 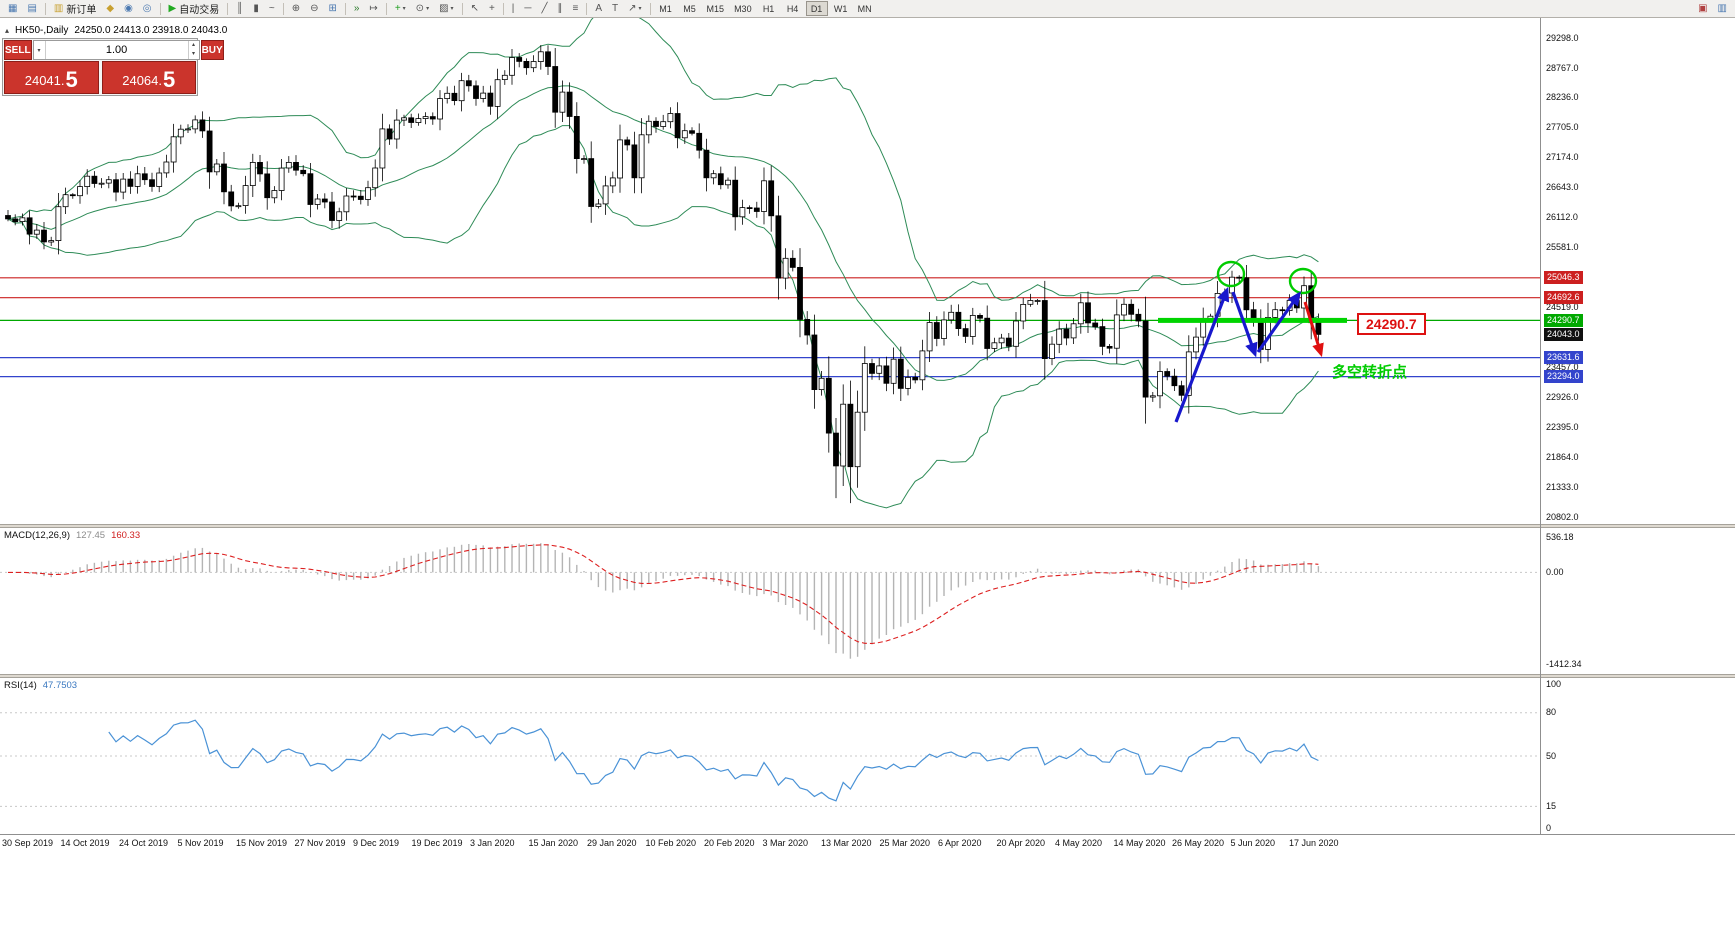 What do you see at coordinates (400, 8) in the screenshot?
I see `indicators-button: + ▾` at bounding box center [400, 8].